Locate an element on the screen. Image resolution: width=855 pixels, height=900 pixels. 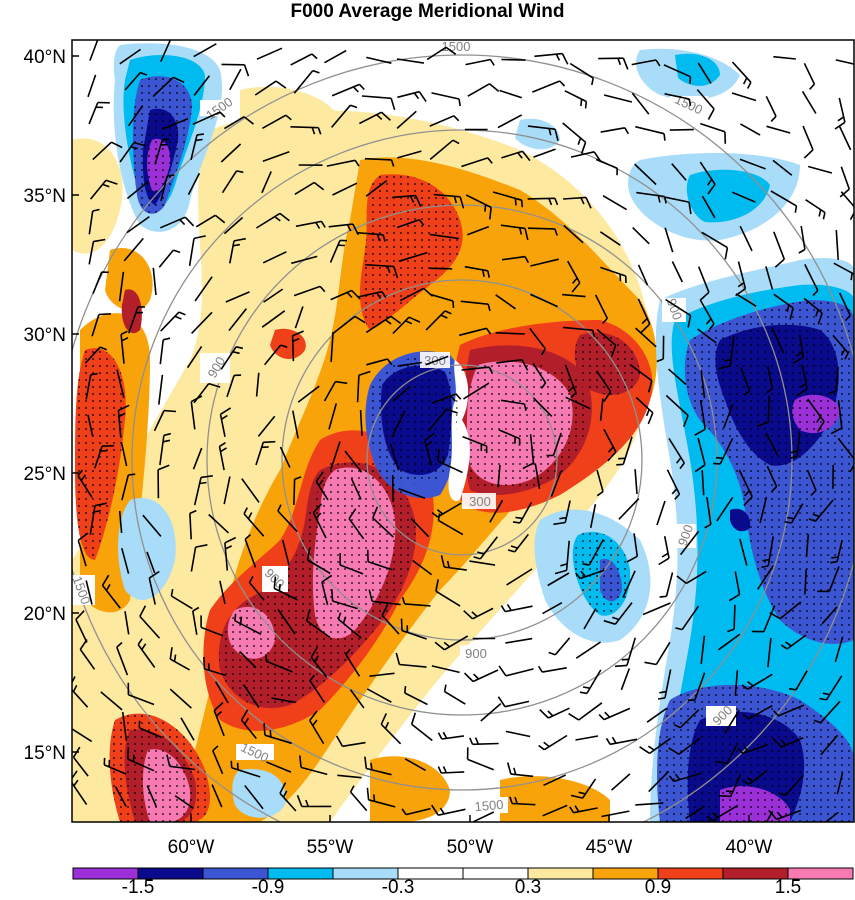
shade-neutral-gap is located at coordinates (459, 430).